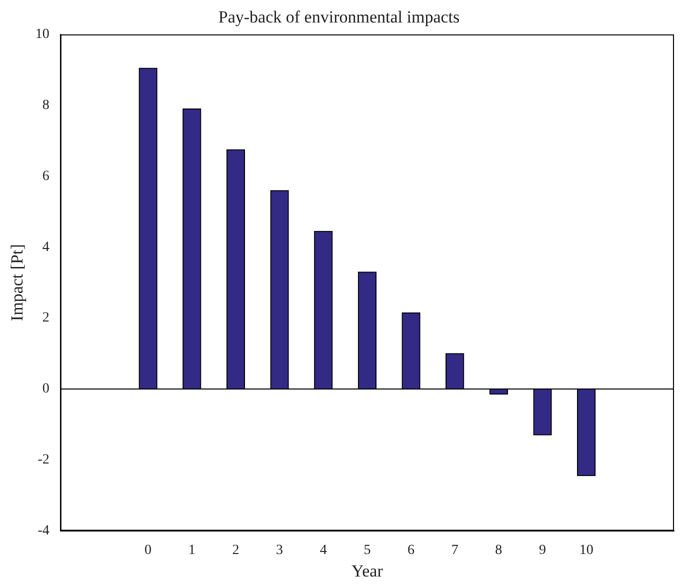 The width and height of the screenshot is (686, 584). Describe the element at coordinates (586, 550) in the screenshot. I see `x-tick-label: 10` at that location.